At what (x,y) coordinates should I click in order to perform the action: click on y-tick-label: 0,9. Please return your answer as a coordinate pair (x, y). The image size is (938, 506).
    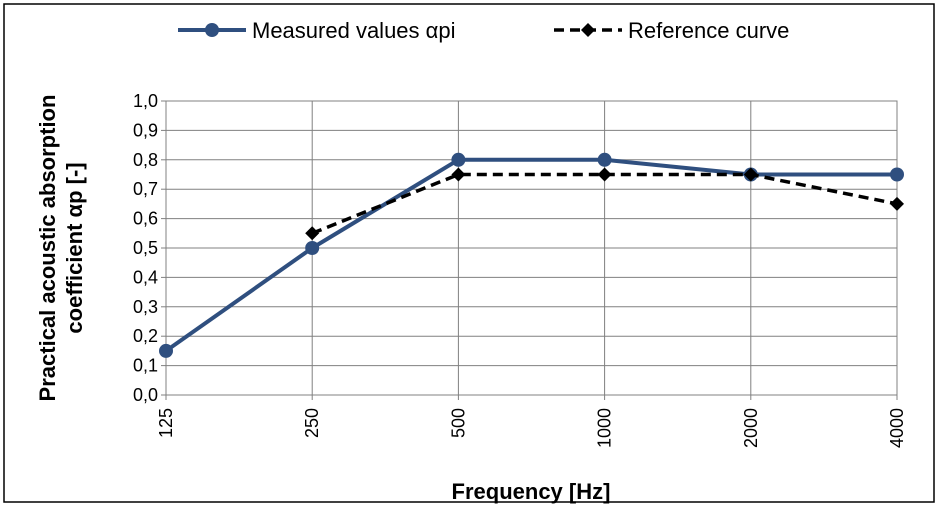
    Looking at the image, I should click on (145, 130).